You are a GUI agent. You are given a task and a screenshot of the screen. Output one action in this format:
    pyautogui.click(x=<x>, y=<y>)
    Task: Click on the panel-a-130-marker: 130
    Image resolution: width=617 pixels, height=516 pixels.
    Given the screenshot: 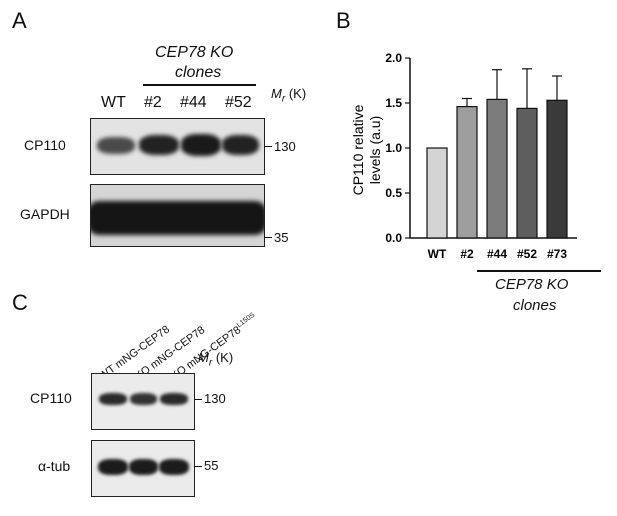 What is the action you would take?
    pyautogui.click(x=285, y=146)
    